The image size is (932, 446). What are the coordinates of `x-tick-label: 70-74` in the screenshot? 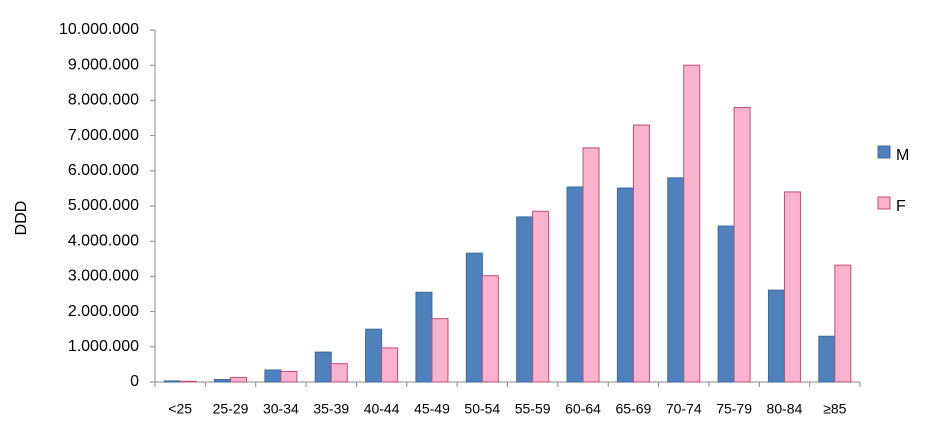 It's located at (684, 409).